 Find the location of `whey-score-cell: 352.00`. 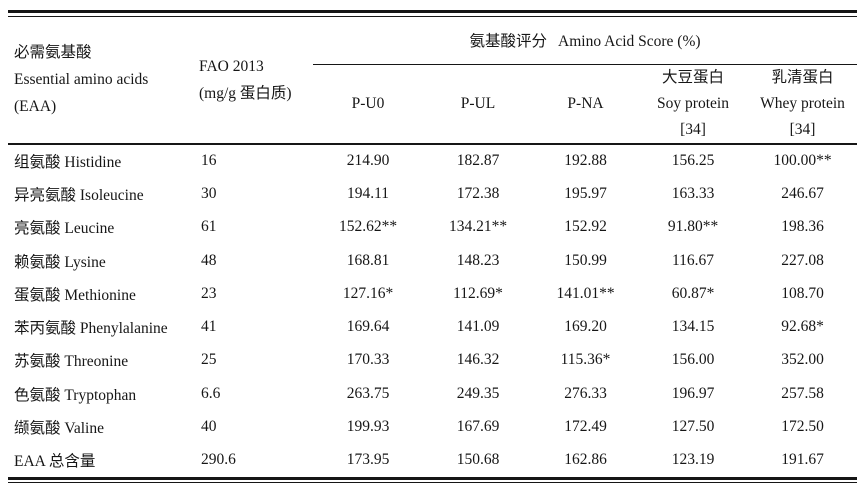

whey-score-cell: 352.00 is located at coordinates (802, 360).